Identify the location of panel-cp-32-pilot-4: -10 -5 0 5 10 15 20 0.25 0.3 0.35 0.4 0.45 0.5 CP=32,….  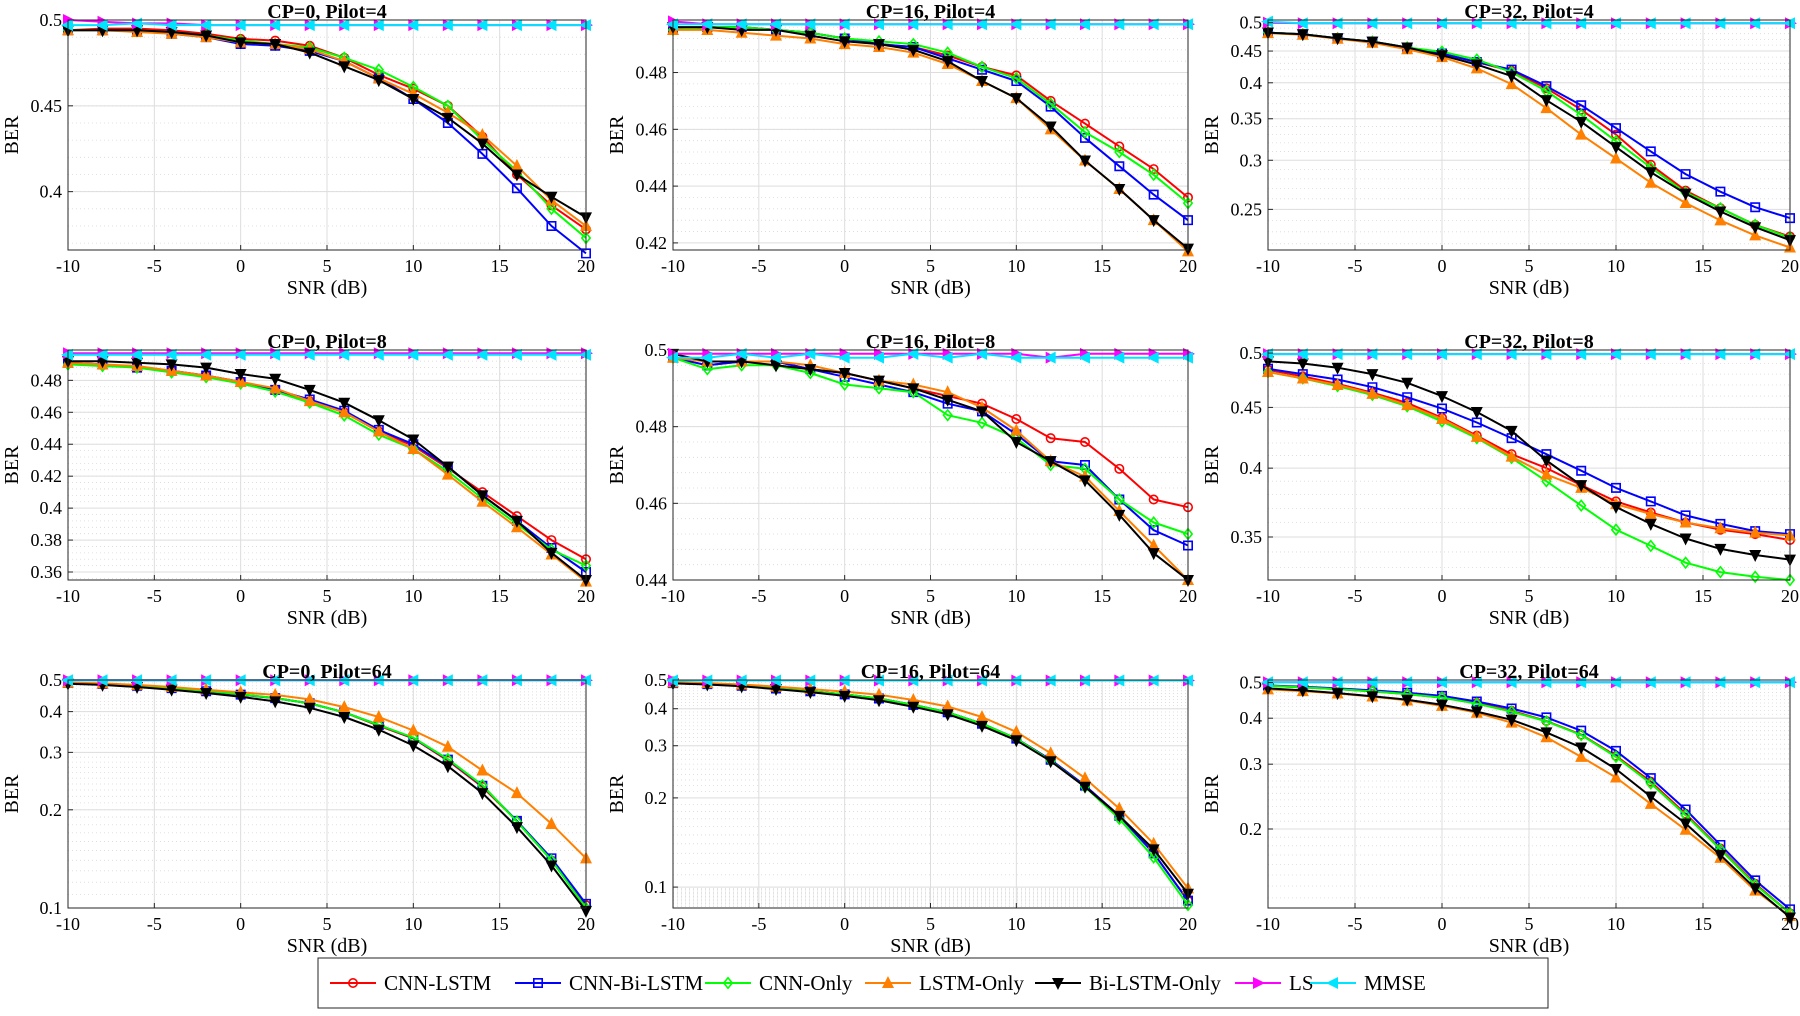
(1500, 150).